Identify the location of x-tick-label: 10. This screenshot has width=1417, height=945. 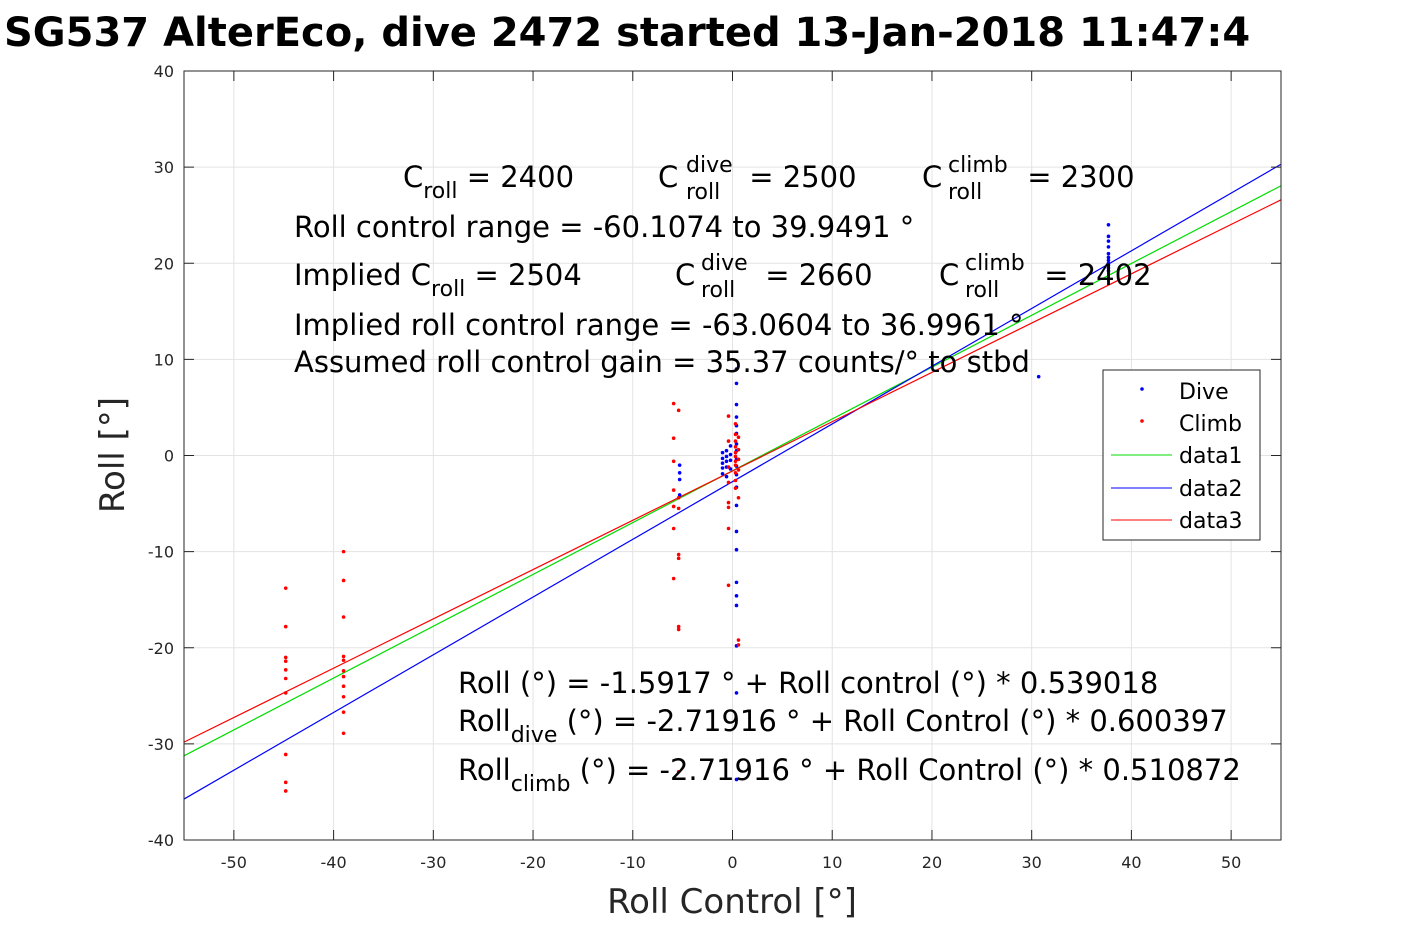
(832, 862).